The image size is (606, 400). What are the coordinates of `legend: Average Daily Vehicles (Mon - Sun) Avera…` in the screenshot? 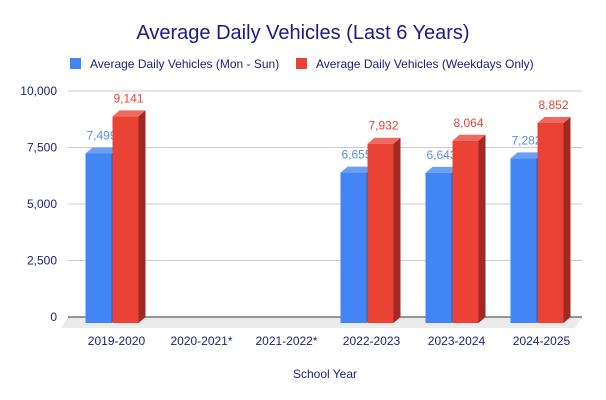 It's located at (302, 64).